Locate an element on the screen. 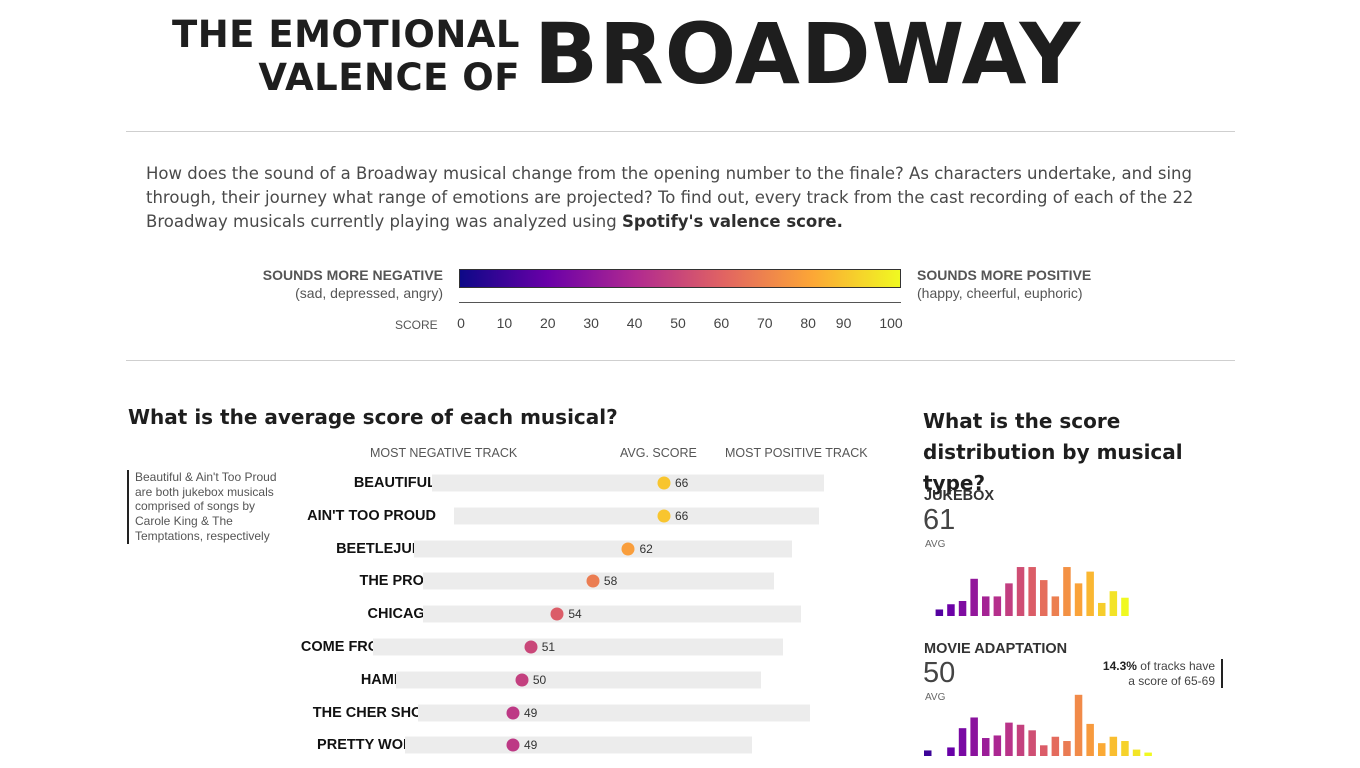 The image size is (1360, 768). intro-bold: Spotify's valence score. is located at coordinates (732, 221).